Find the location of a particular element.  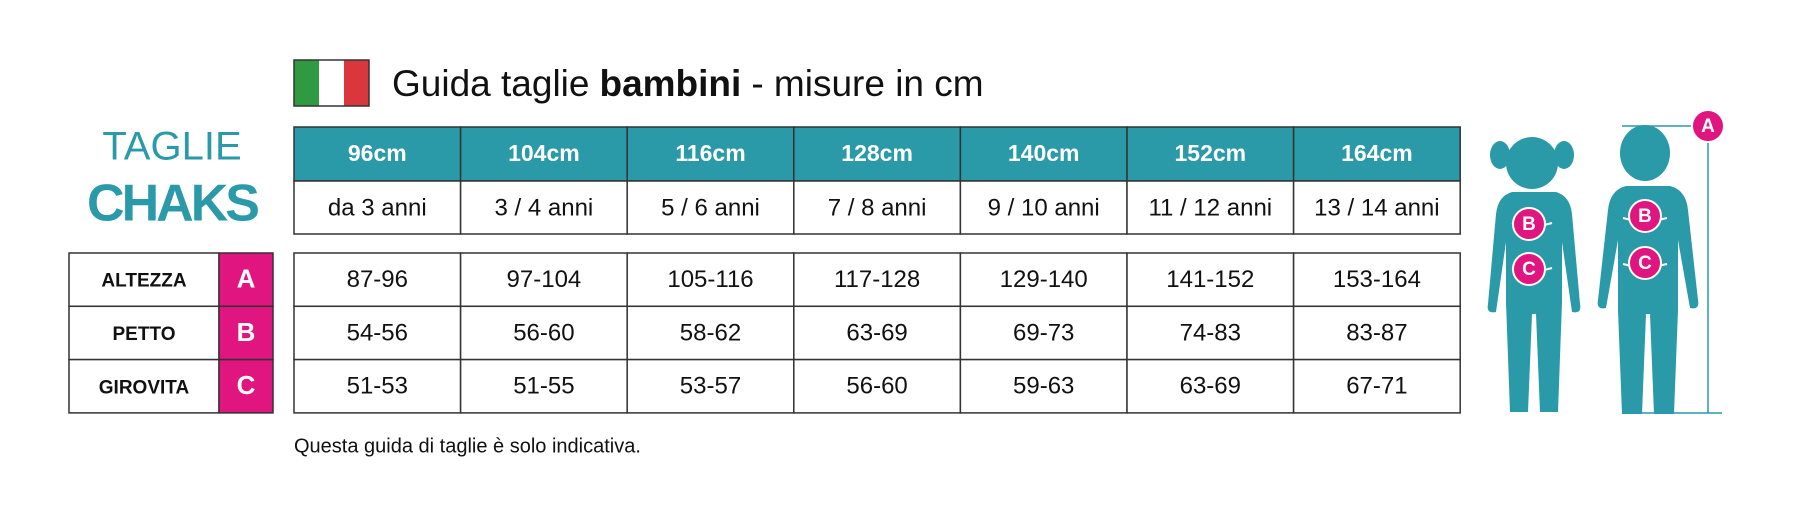

age-label: 5 / 6 anni is located at coordinates (710, 207).